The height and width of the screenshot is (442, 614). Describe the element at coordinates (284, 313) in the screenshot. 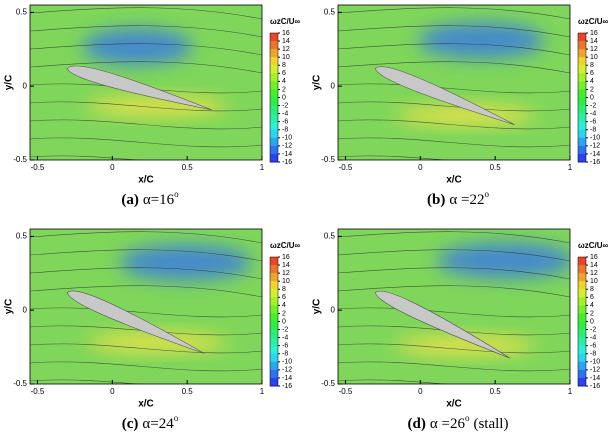

I see `colorbar-tick-label: 2` at that location.